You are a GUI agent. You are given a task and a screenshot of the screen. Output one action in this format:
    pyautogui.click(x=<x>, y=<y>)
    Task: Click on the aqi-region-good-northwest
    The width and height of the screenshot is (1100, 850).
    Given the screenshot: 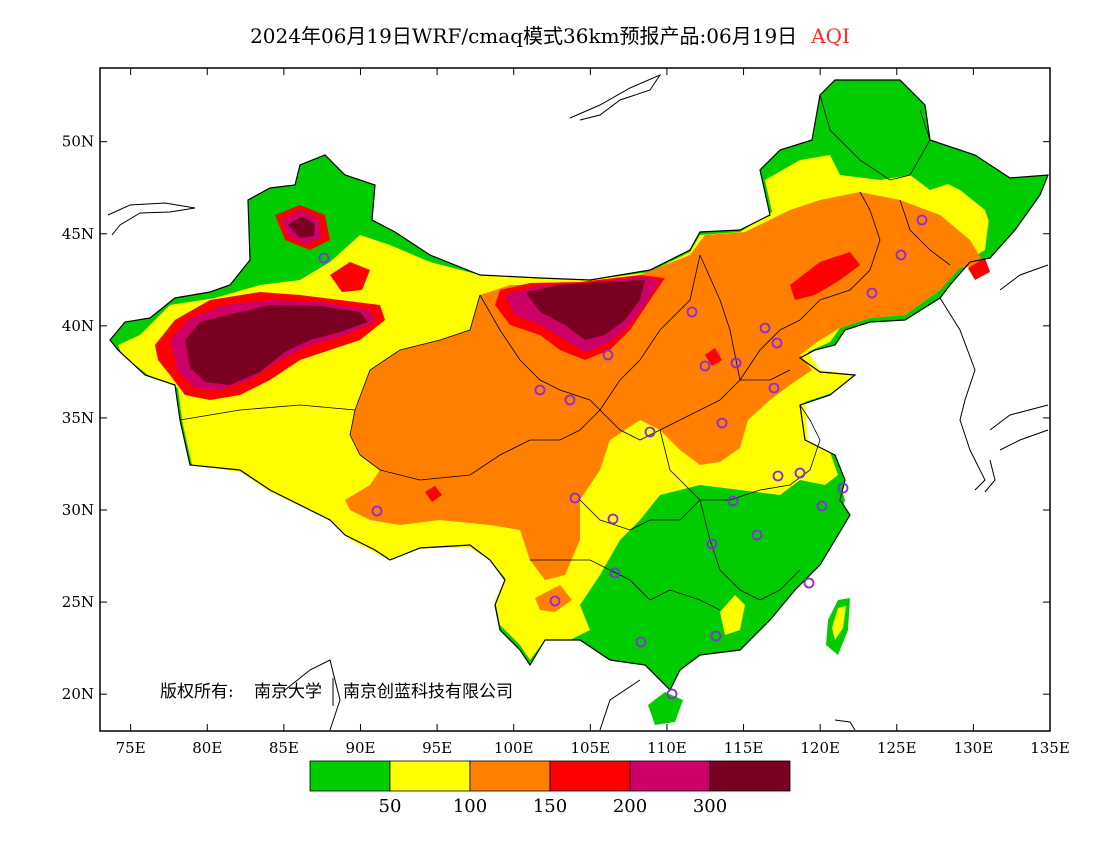 What is the action you would take?
    pyautogui.click(x=311, y=197)
    